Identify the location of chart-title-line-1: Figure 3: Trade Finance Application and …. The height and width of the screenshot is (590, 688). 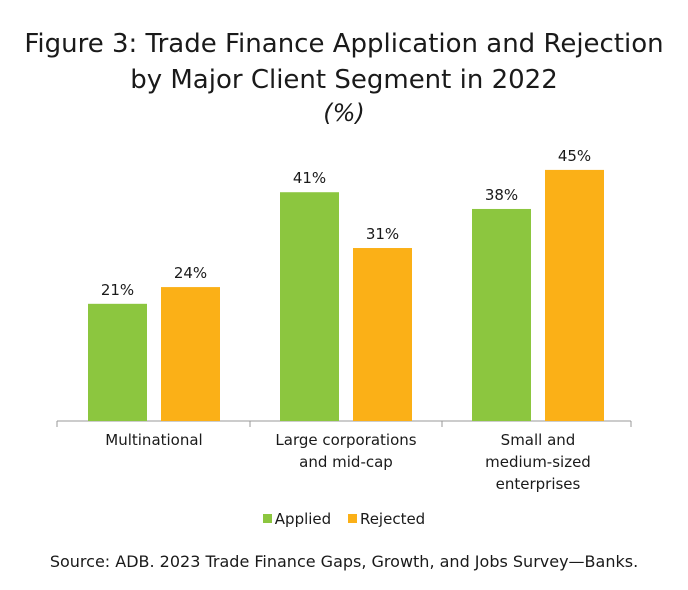
(344, 44).